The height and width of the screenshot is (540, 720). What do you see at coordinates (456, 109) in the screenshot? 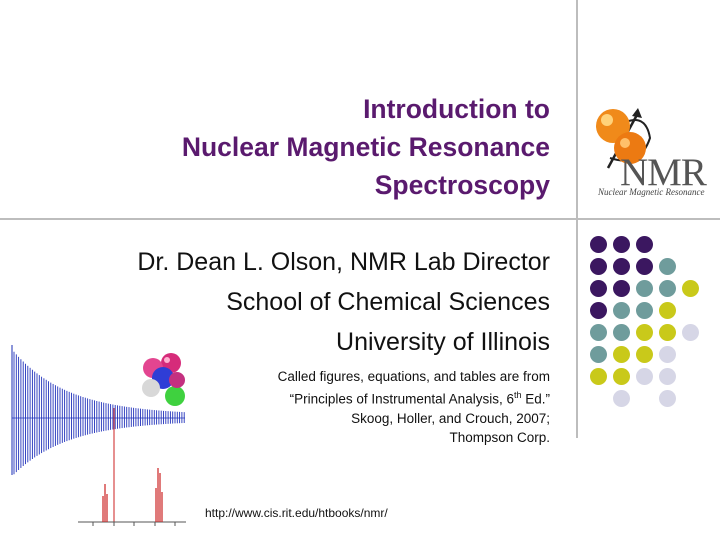
I see `title-line-1: Introduction to` at bounding box center [456, 109].